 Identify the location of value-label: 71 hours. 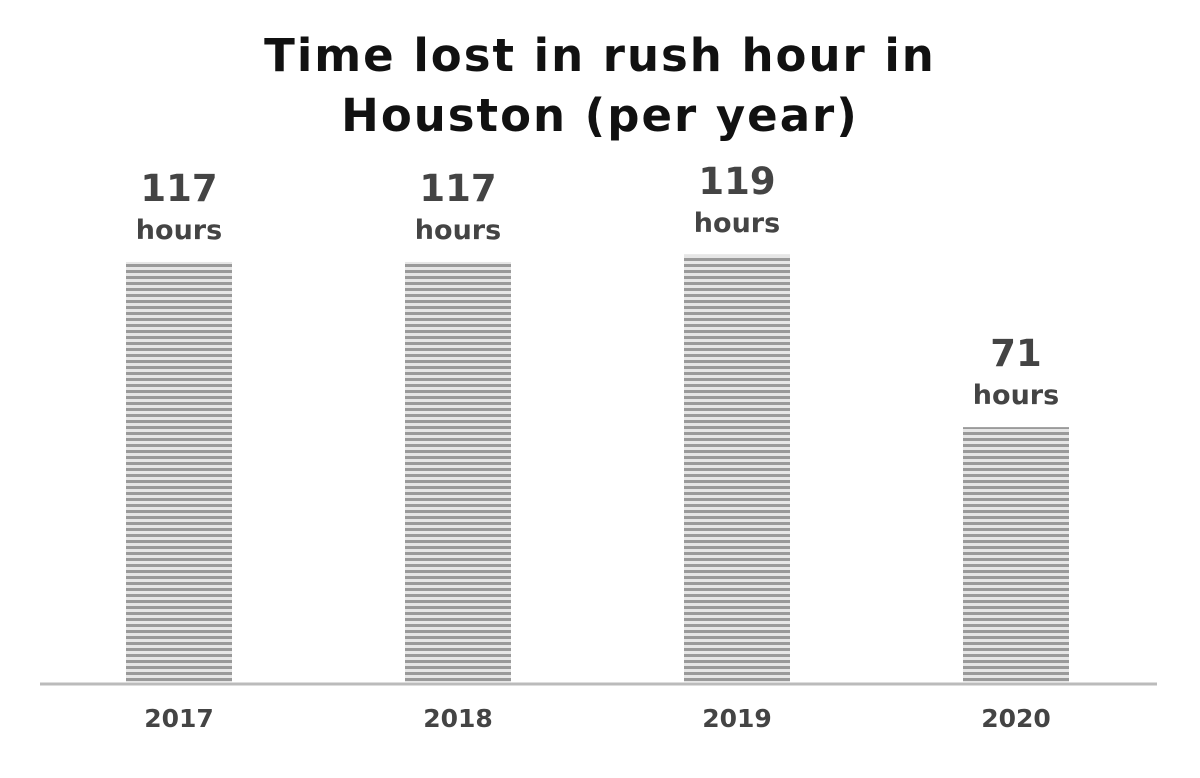
(1016, 372).